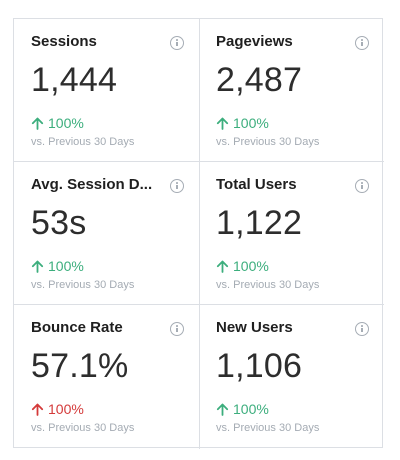  I want to click on metric-value: 1,444, so click(74, 80).